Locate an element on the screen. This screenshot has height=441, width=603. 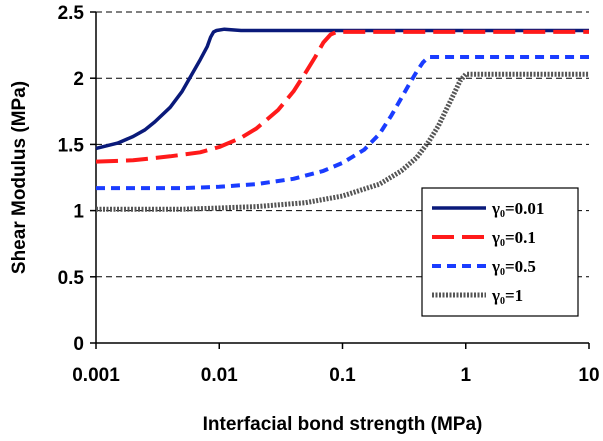
legend-label-2: γ0=0.5 is located at coordinates (513, 267).